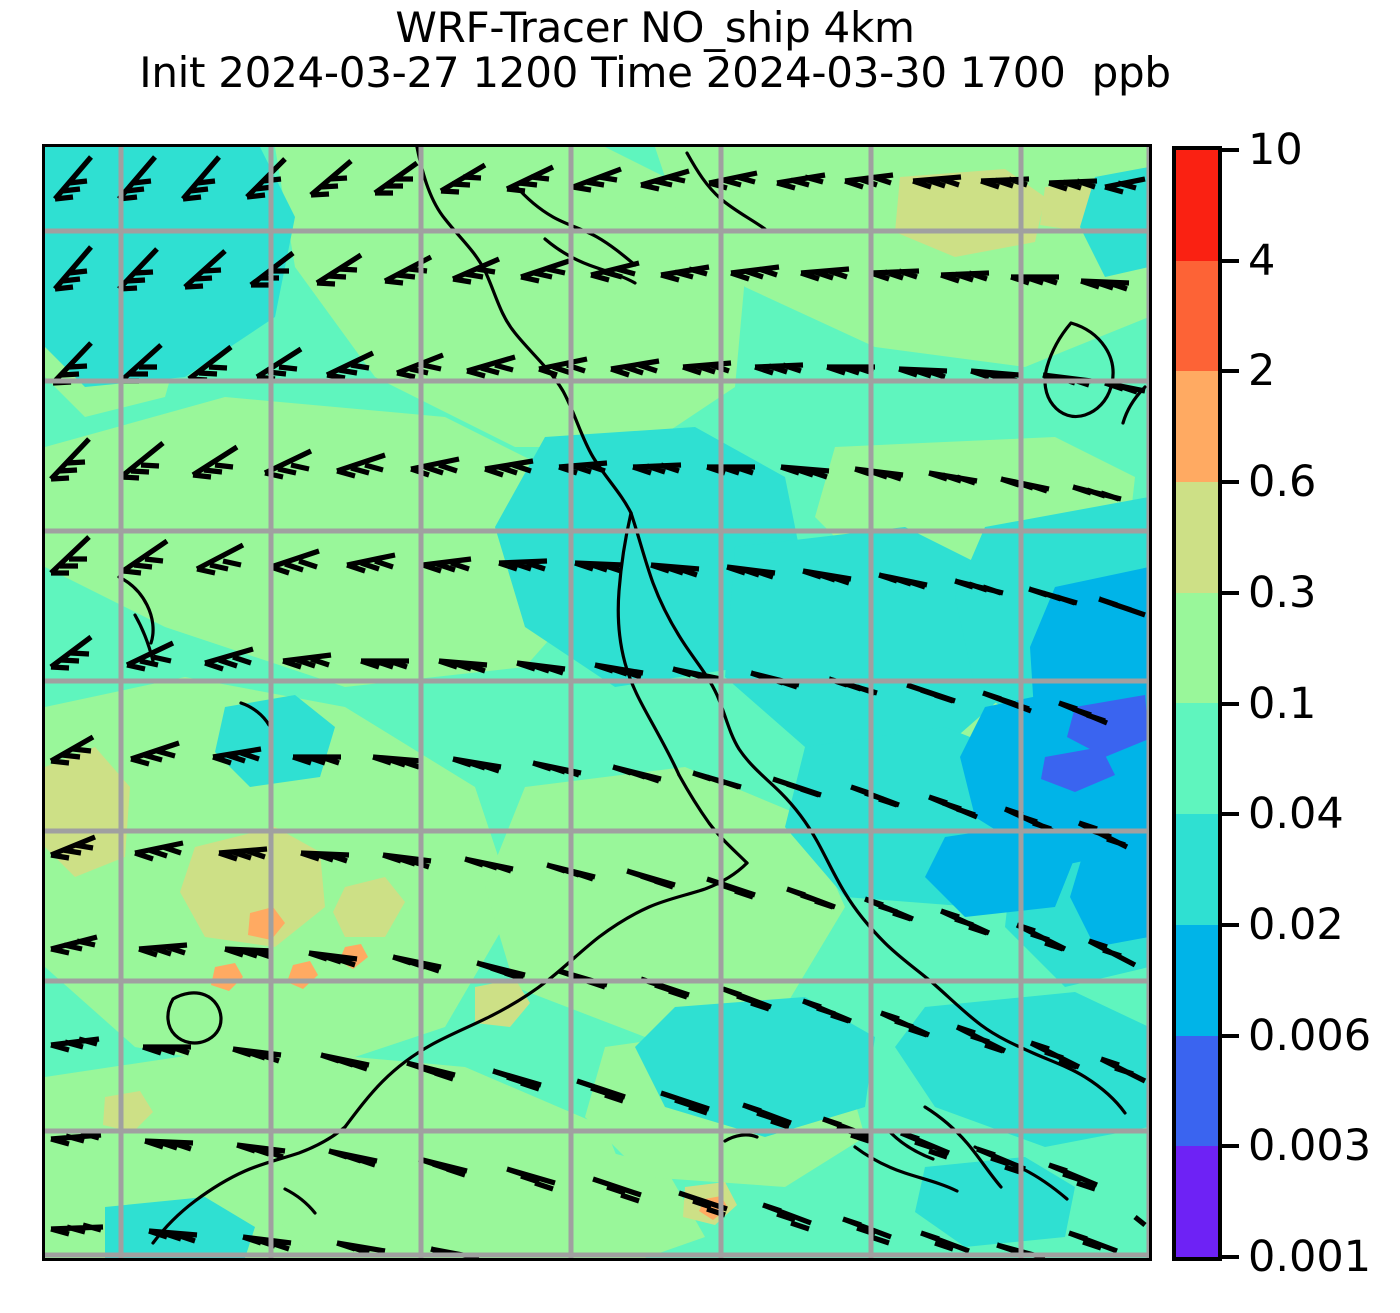 The height and width of the screenshot is (1313, 1400). I want to click on colorbar-tick-label: 0.001, so click(1310, 1257).